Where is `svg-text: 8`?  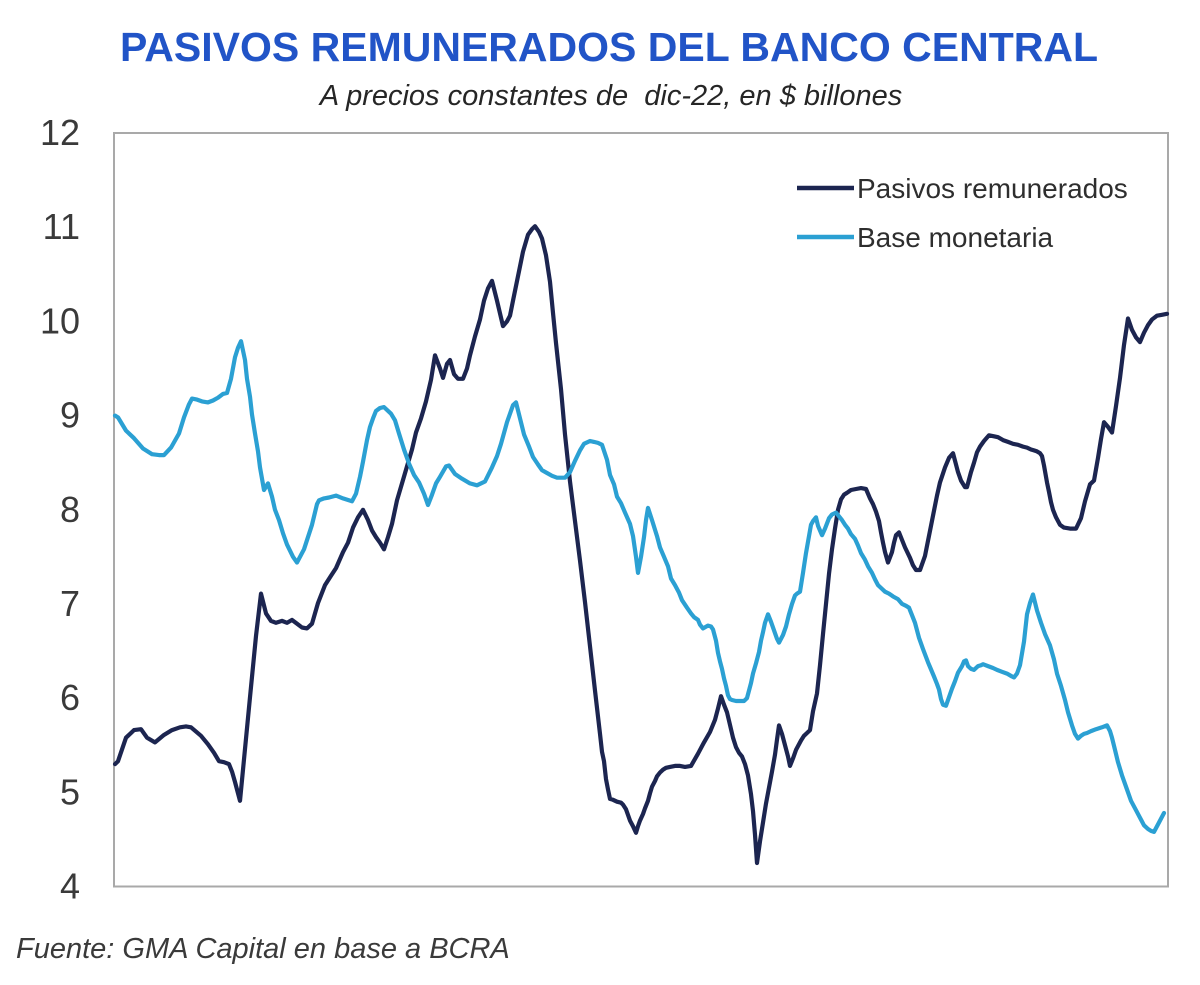
svg-text: 8 is located at coordinates (70, 509).